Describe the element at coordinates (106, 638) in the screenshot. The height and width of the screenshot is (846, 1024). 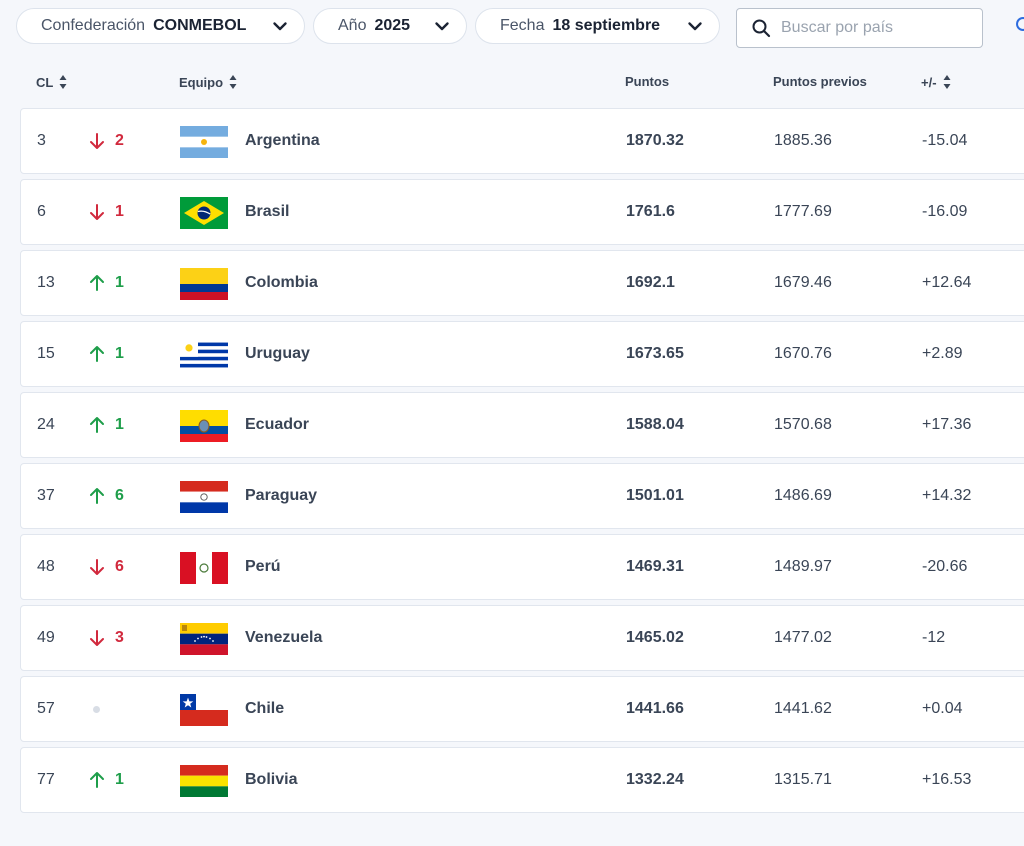
I see `rank-movement: 3` at that location.